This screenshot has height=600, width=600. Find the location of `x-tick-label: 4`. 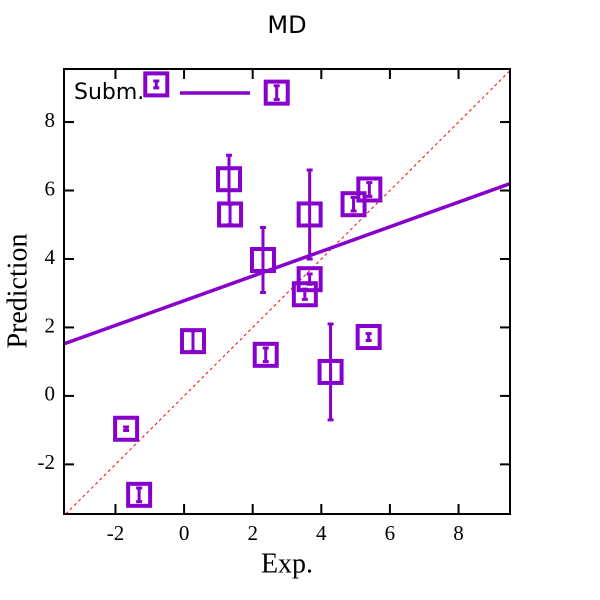

x-tick-label: 4 is located at coordinates (321, 533).